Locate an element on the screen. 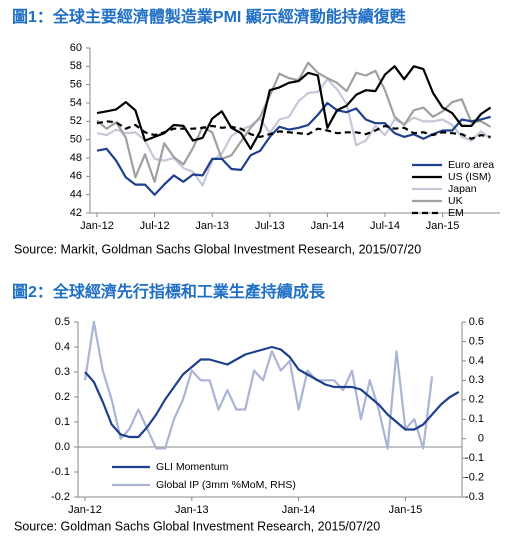 The height and width of the screenshot is (540, 516). legend-label: UK is located at coordinates (455, 201).